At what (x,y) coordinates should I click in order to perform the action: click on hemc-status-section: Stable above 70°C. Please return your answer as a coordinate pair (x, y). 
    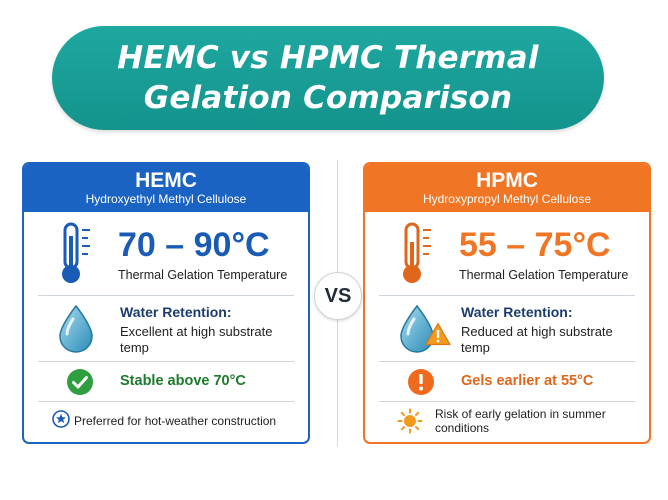
    Looking at the image, I should click on (166, 382).